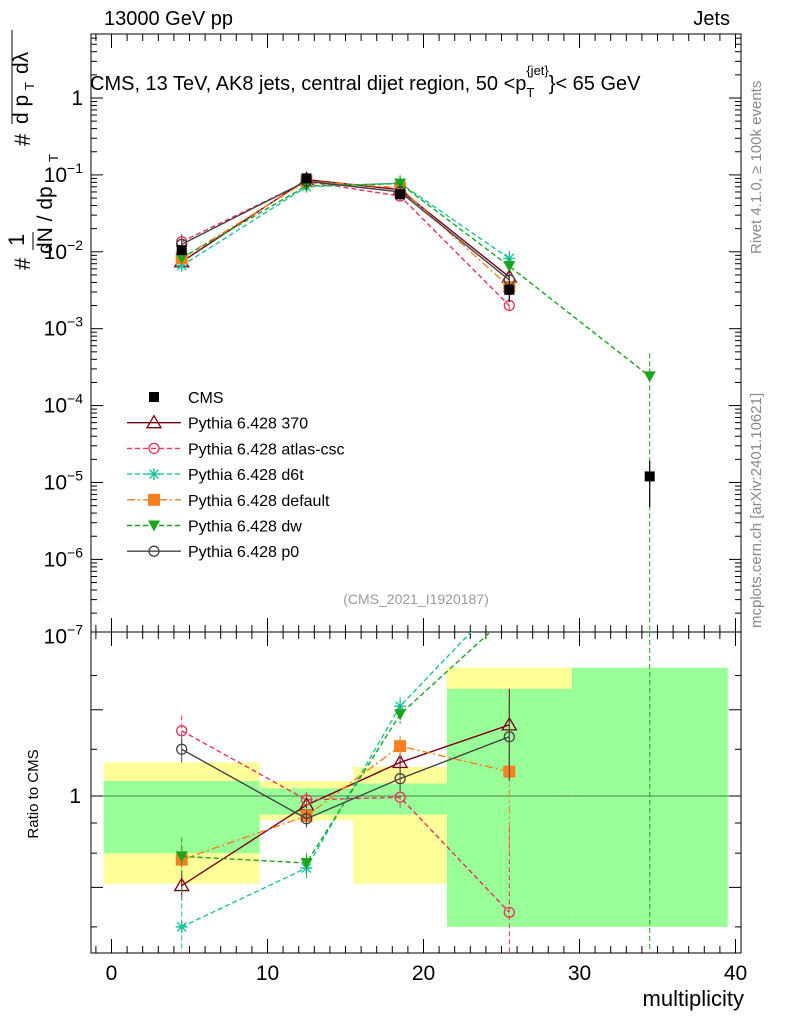 The image size is (786, 1024). I want to click on y-tick-label: 10⁻³, so click(64, 327).